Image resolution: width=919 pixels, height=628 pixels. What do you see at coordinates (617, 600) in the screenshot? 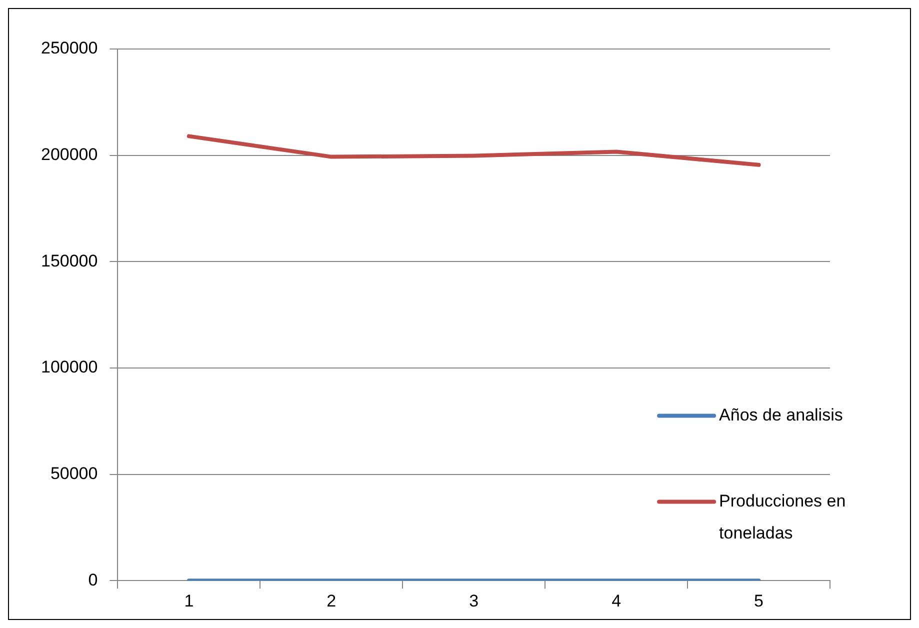
I see `x-tick-label: 4` at bounding box center [617, 600].